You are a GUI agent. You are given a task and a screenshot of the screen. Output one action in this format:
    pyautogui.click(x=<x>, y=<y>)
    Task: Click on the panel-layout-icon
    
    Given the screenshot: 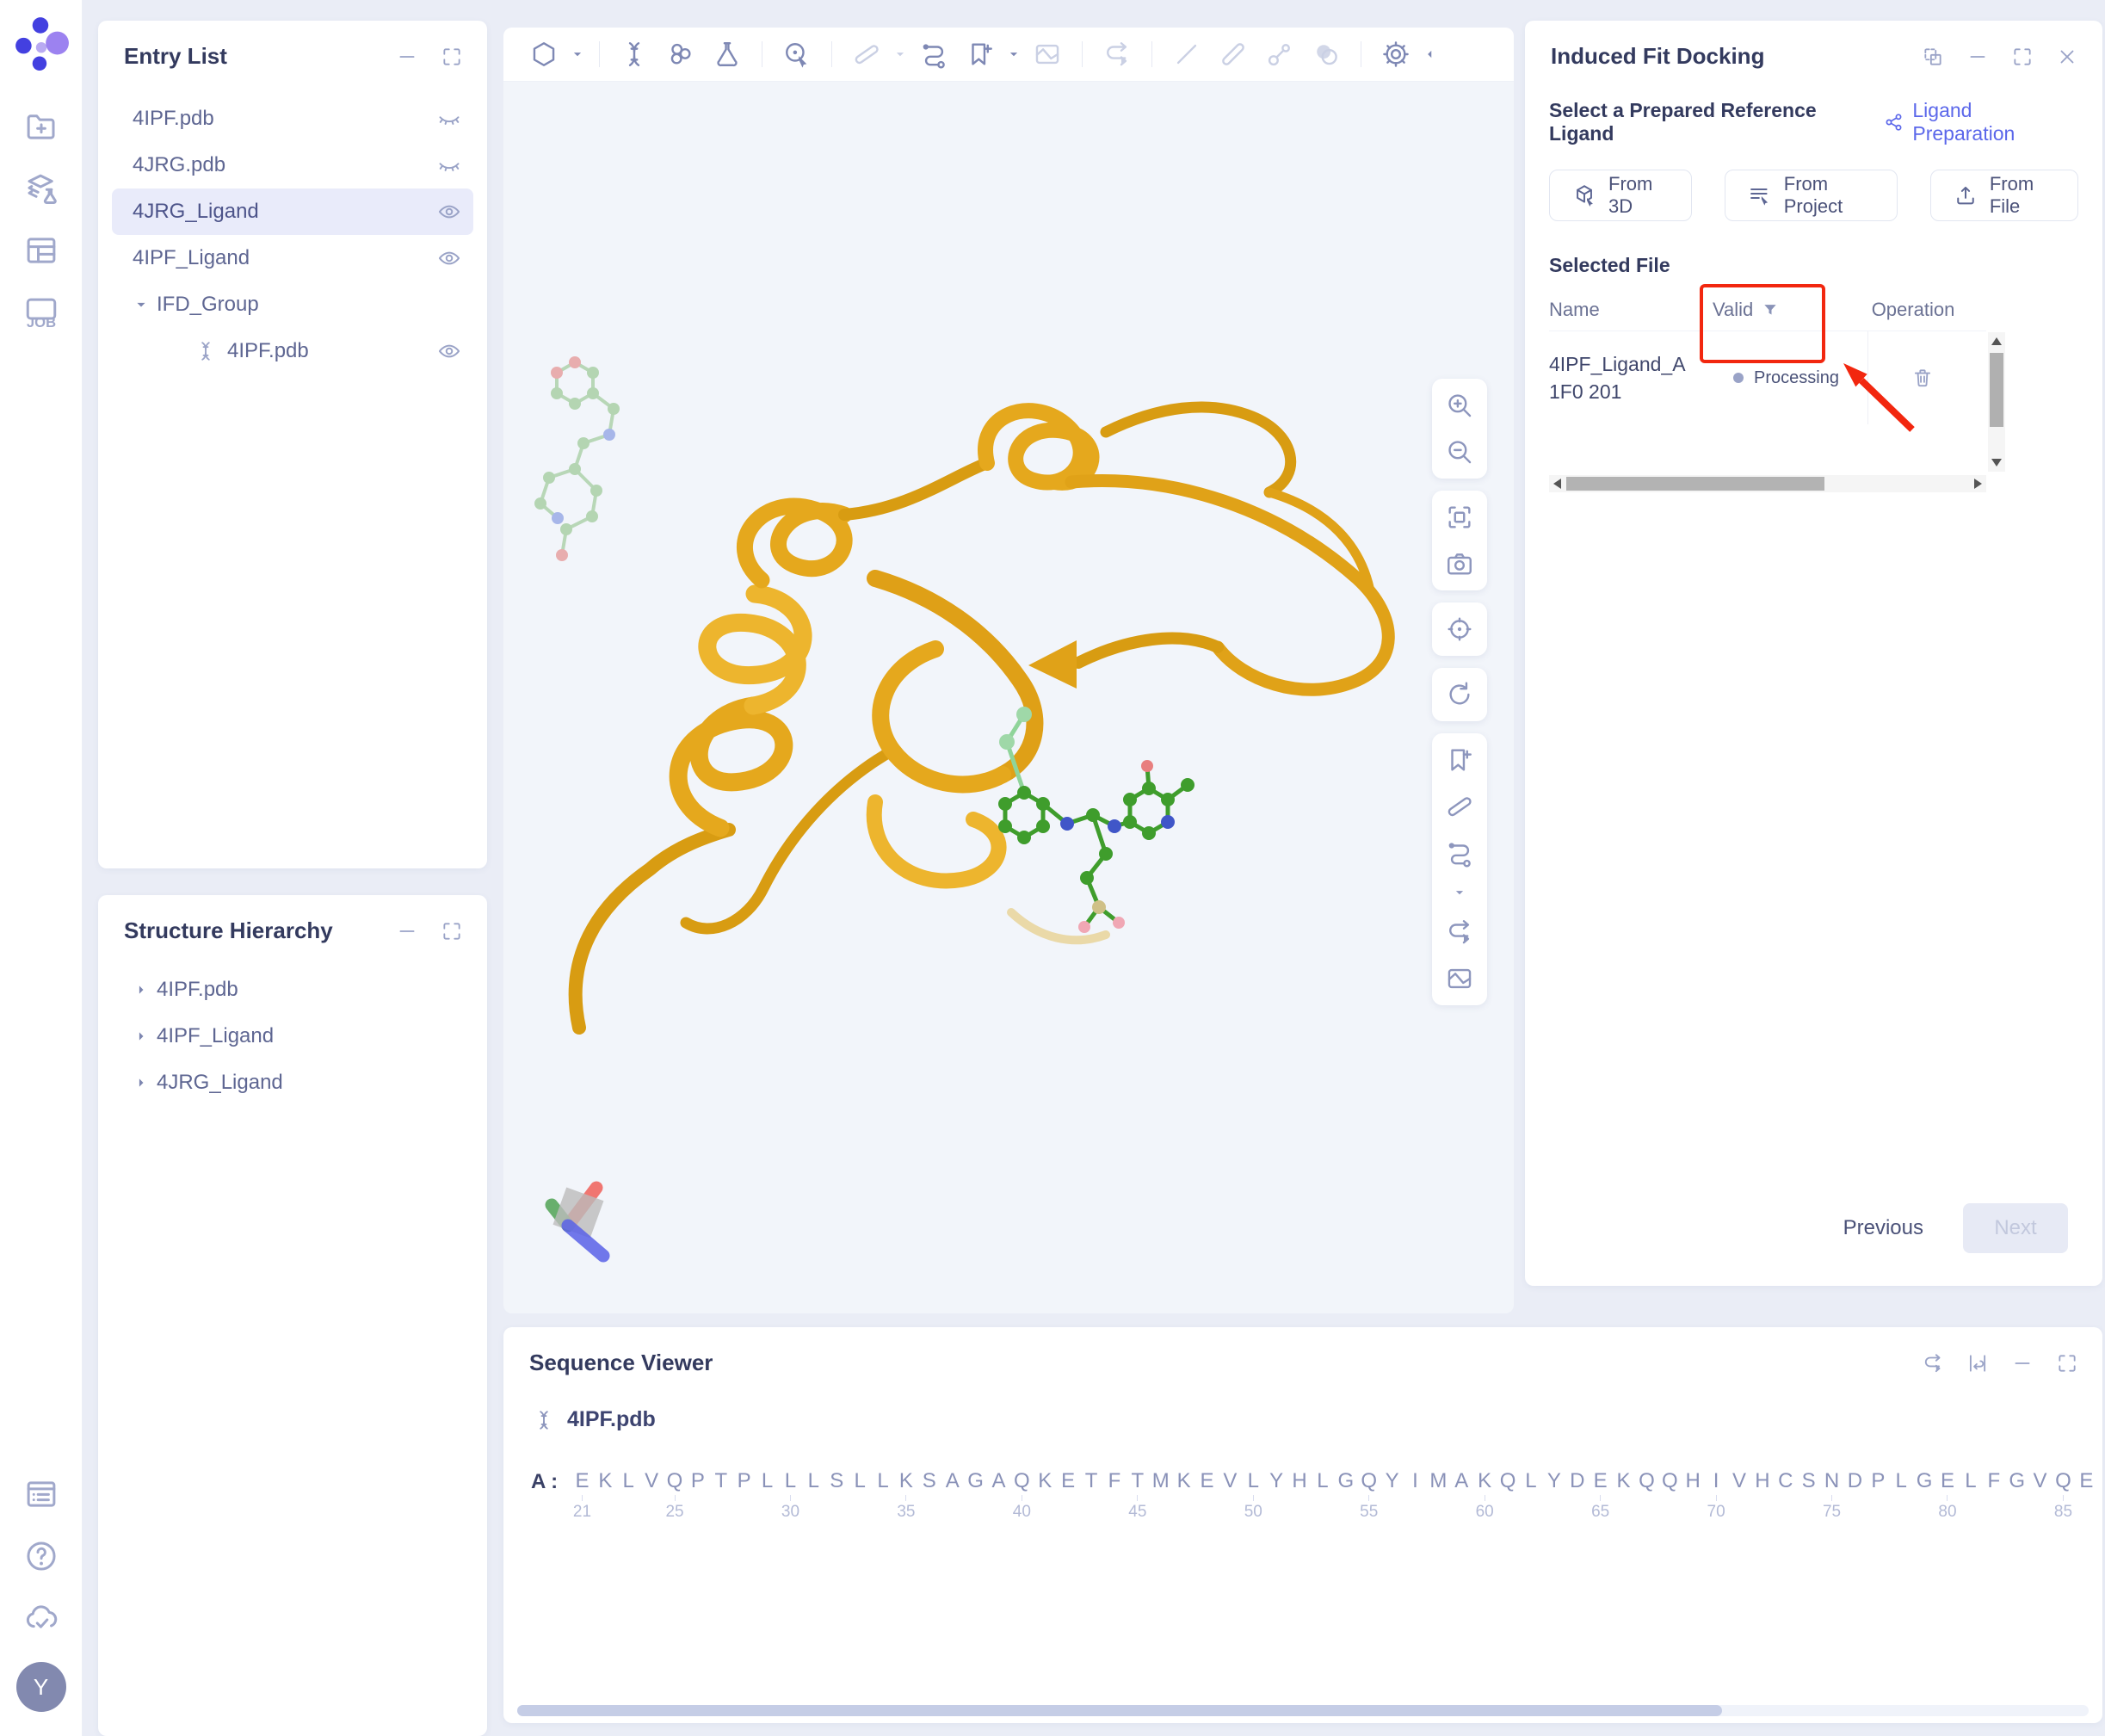 What is the action you would take?
    pyautogui.click(x=41, y=250)
    